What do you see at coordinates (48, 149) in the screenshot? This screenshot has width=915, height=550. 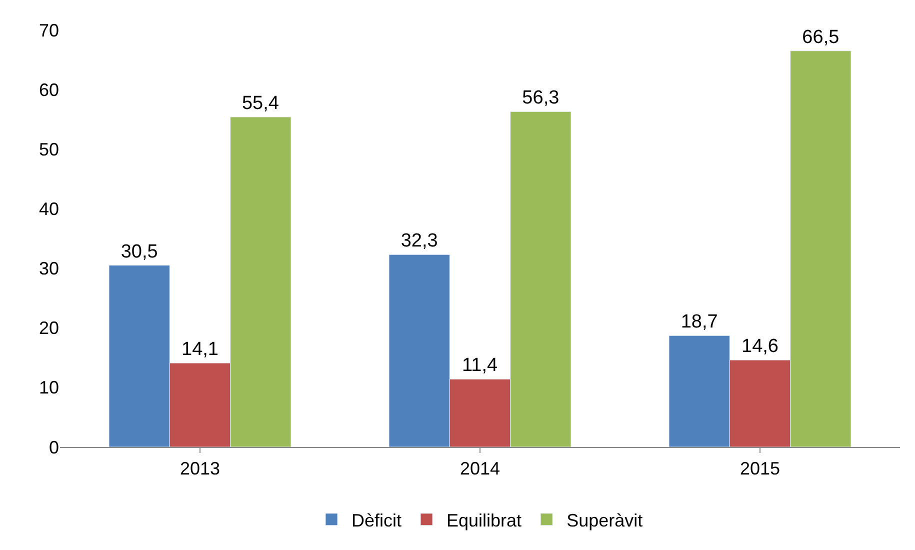 I see `y-tick-label: 50` at bounding box center [48, 149].